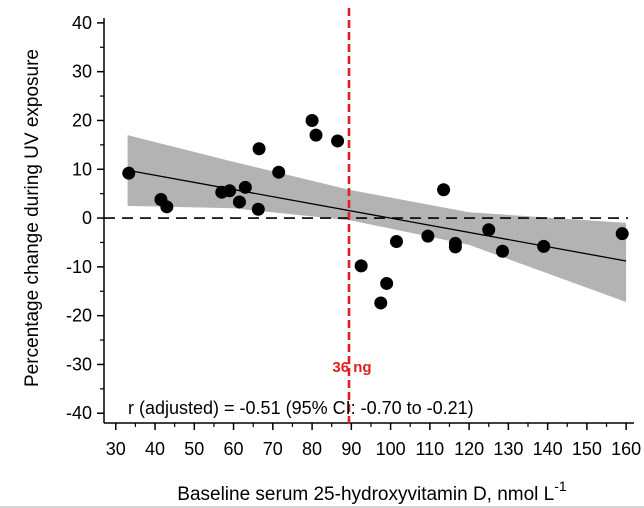 Image resolution: width=644 pixels, height=508 pixels. Describe the element at coordinates (469, 449) in the screenshot. I see `x-tick-label: 120` at that location.